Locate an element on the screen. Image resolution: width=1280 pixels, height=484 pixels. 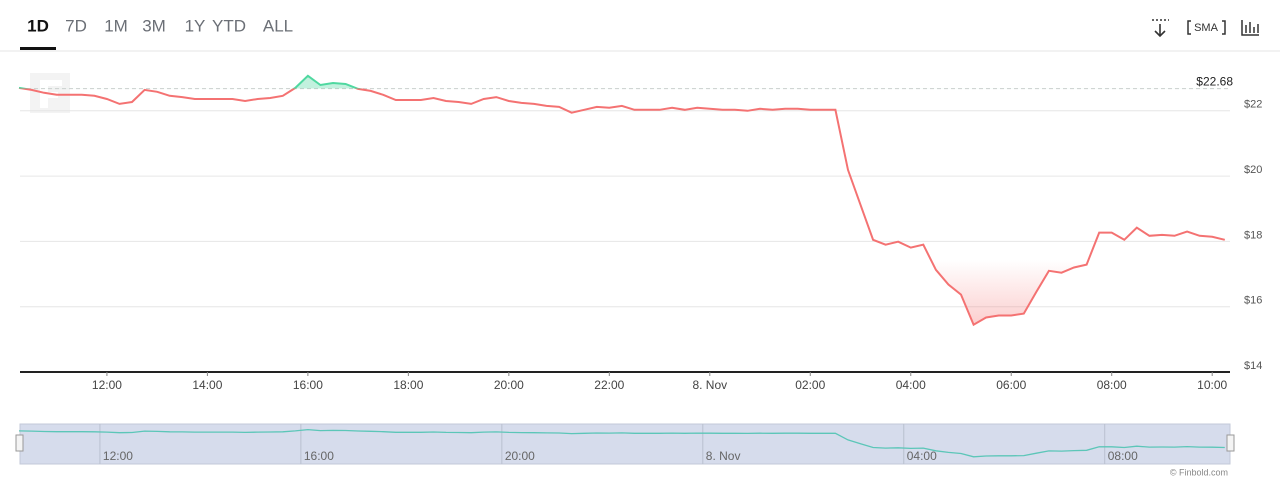
range-tab: 1M is located at coordinates (116, 25).